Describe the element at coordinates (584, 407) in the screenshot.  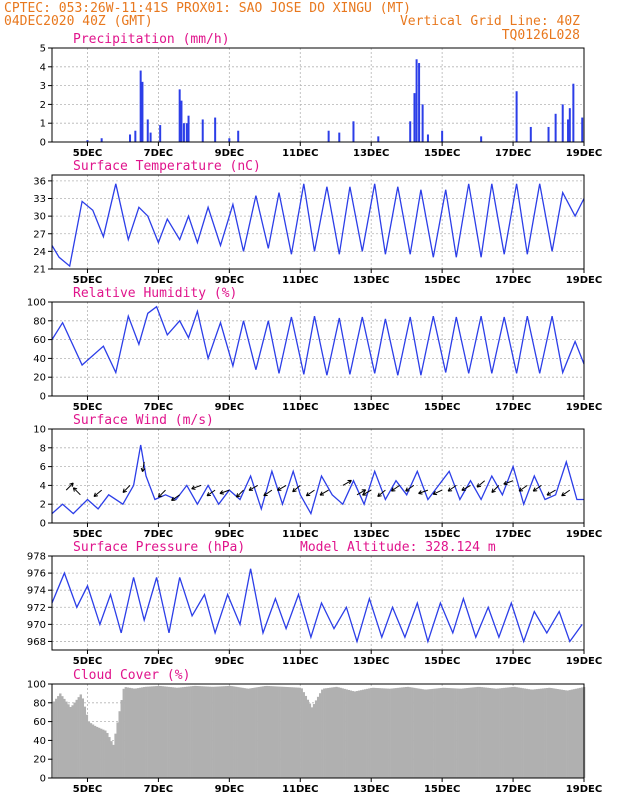
I see `humidity-x-tick-label: 19DEC` at that location.